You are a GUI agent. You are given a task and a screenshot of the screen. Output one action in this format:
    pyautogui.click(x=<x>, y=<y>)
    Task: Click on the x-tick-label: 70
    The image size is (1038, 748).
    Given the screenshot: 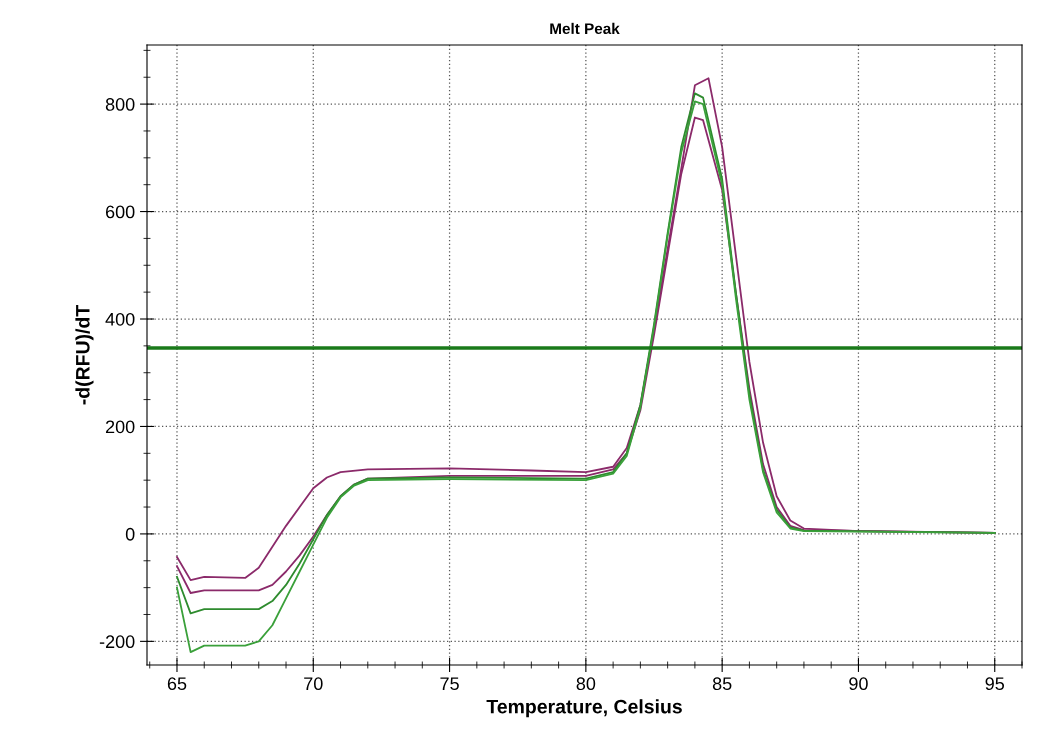 What is the action you would take?
    pyautogui.click(x=313, y=684)
    